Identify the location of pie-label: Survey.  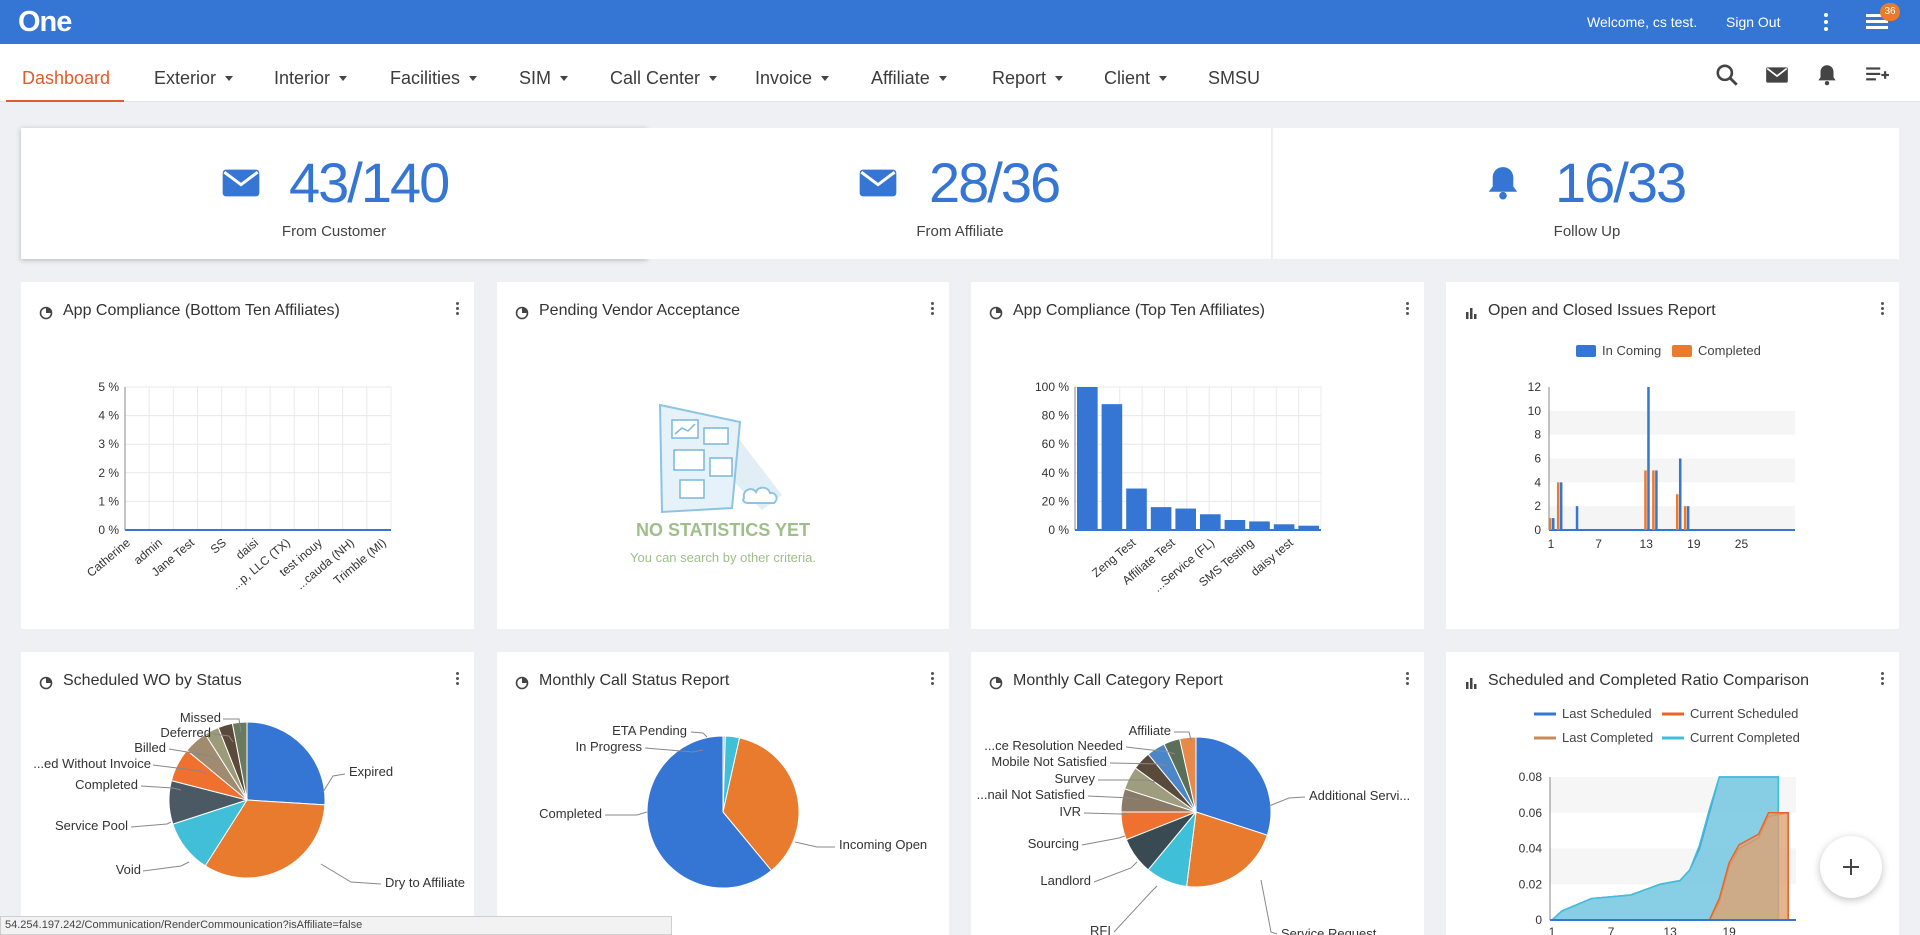
(1075, 778).